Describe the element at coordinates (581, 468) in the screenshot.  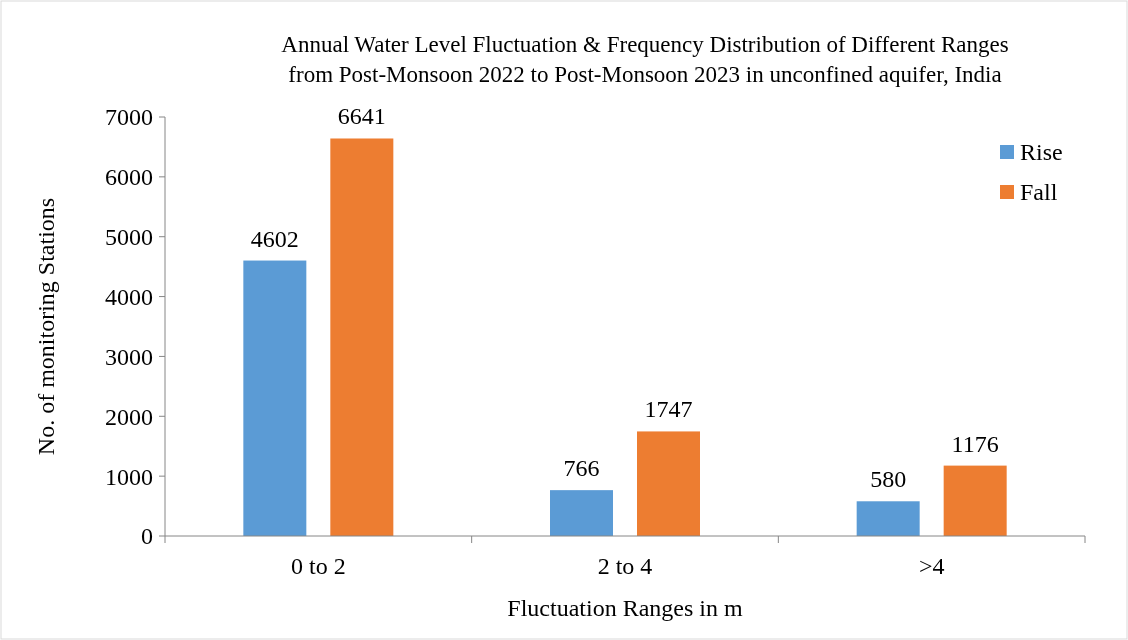
I see `data-label: 766` at that location.